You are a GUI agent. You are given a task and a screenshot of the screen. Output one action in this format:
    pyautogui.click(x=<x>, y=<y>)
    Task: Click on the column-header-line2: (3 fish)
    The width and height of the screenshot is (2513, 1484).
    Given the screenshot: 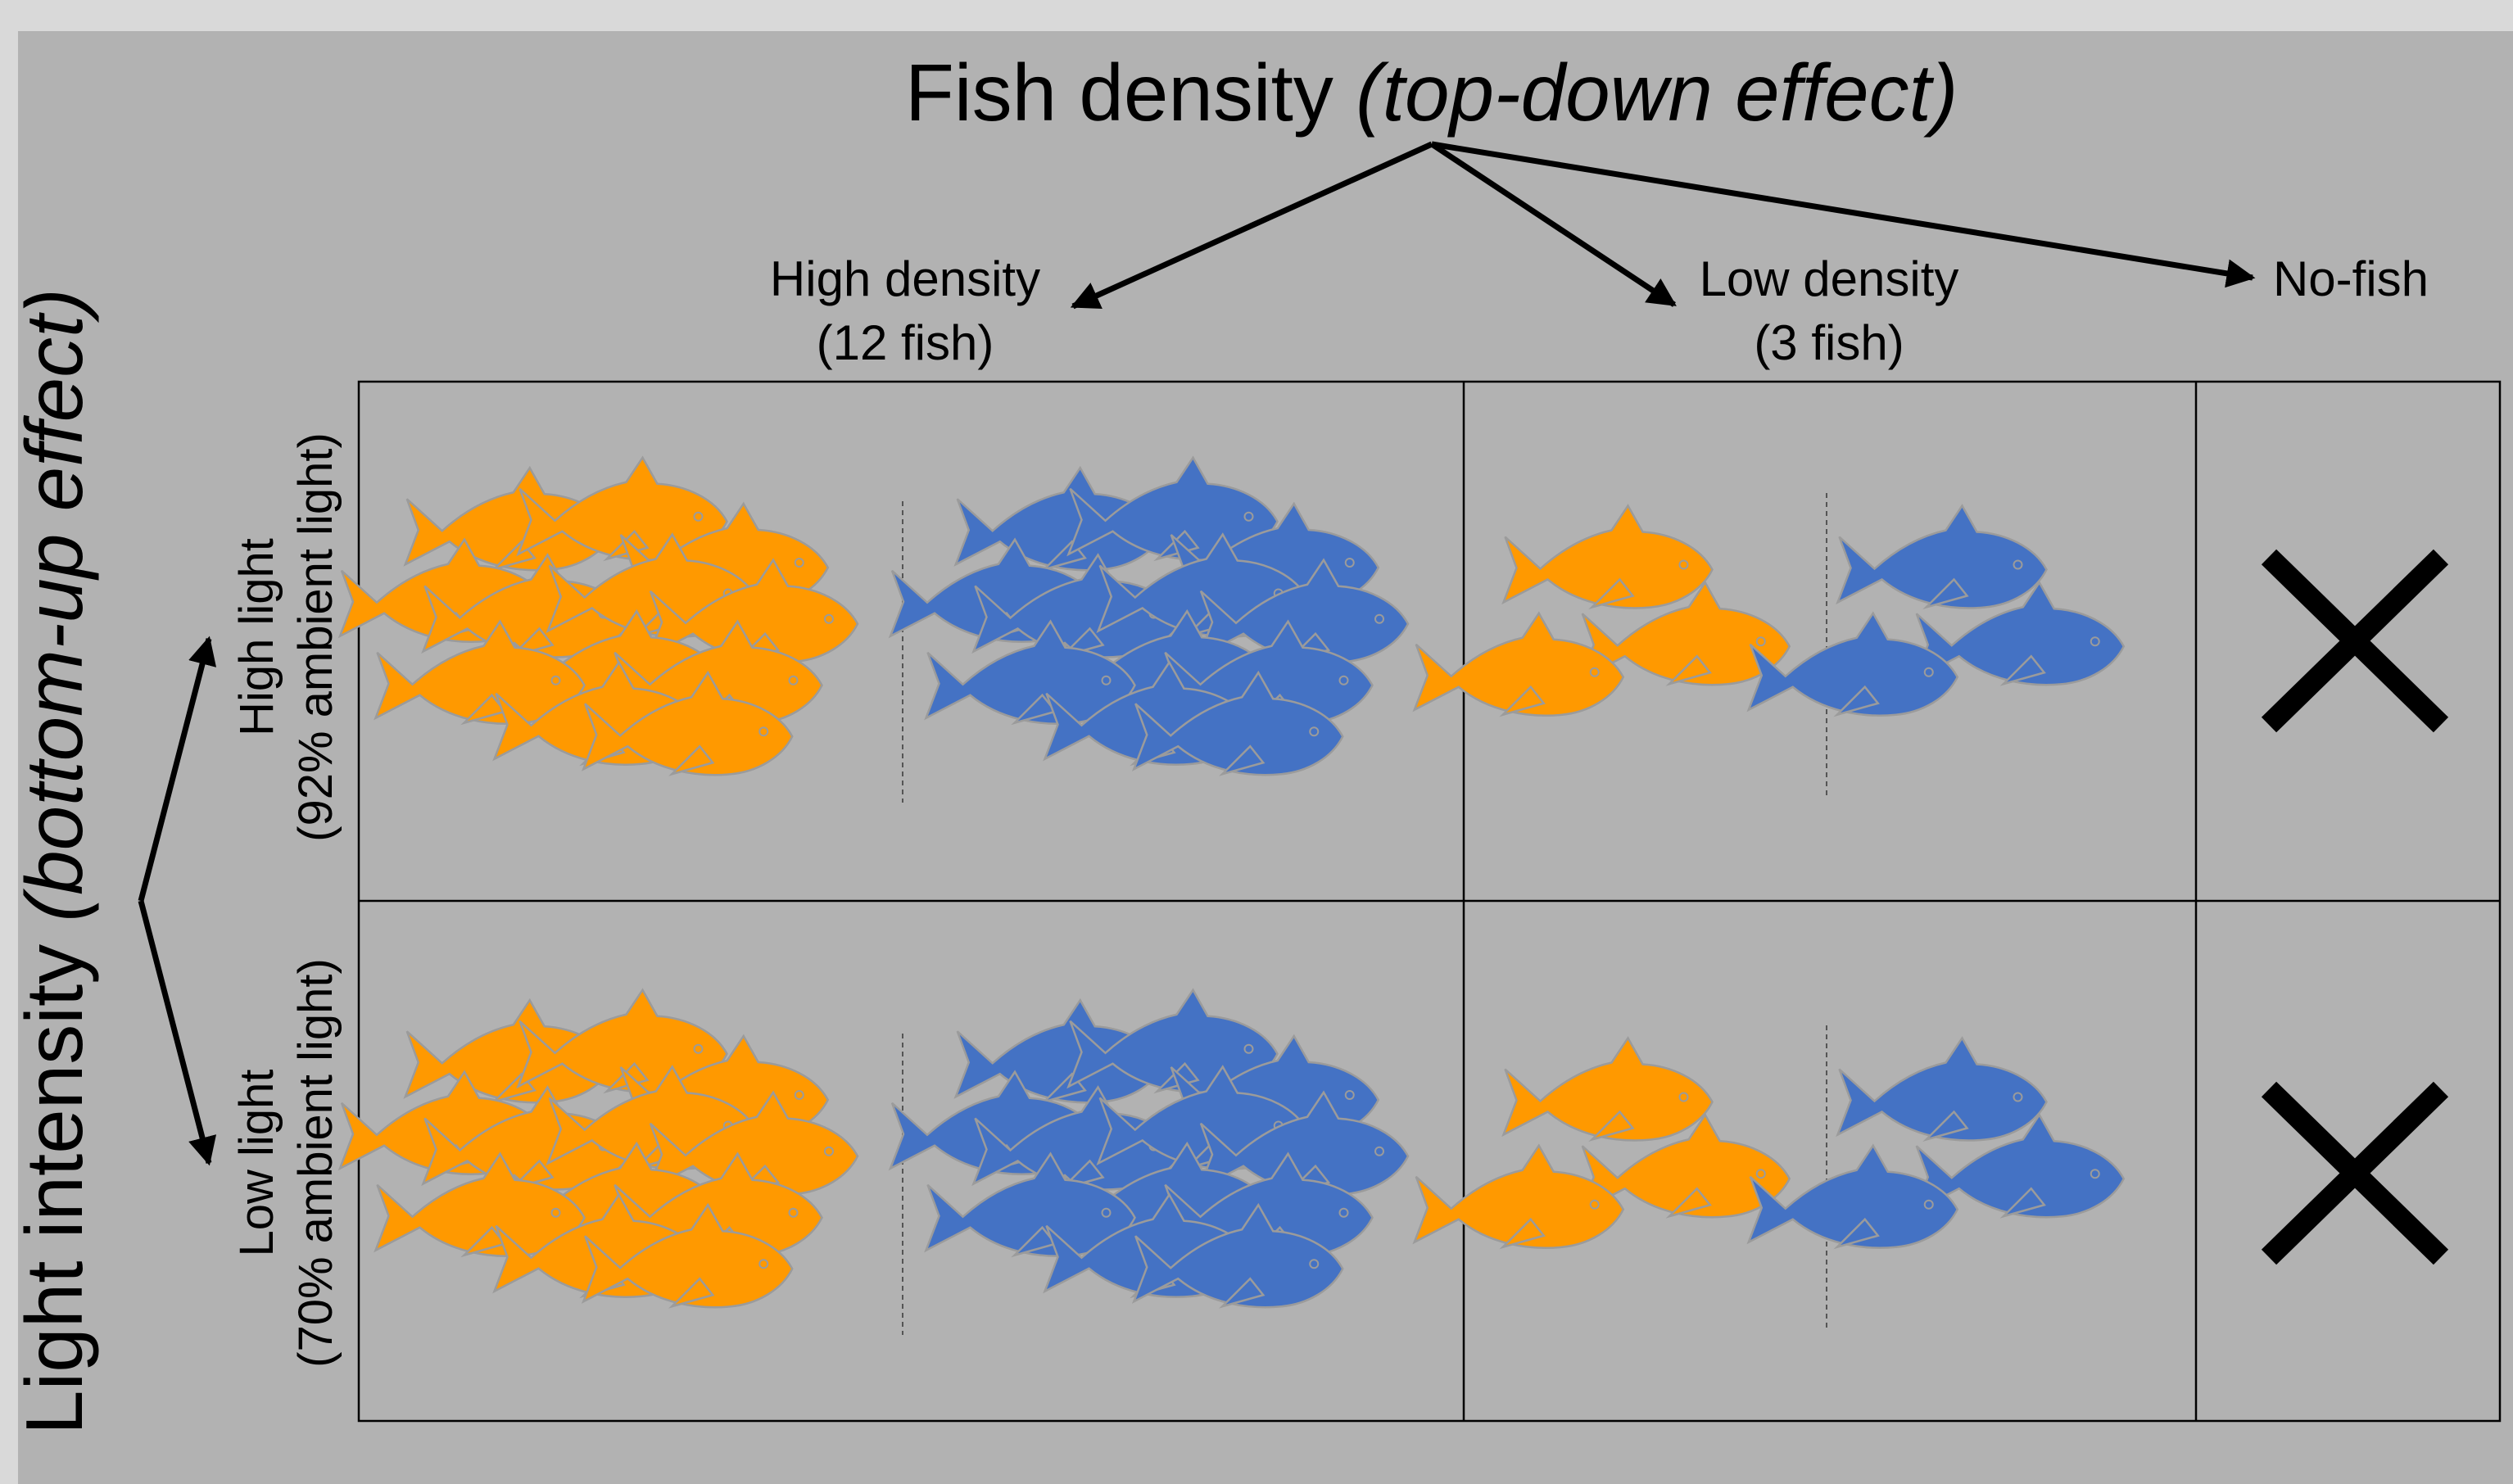 What is the action you would take?
    pyautogui.click(x=1829, y=342)
    